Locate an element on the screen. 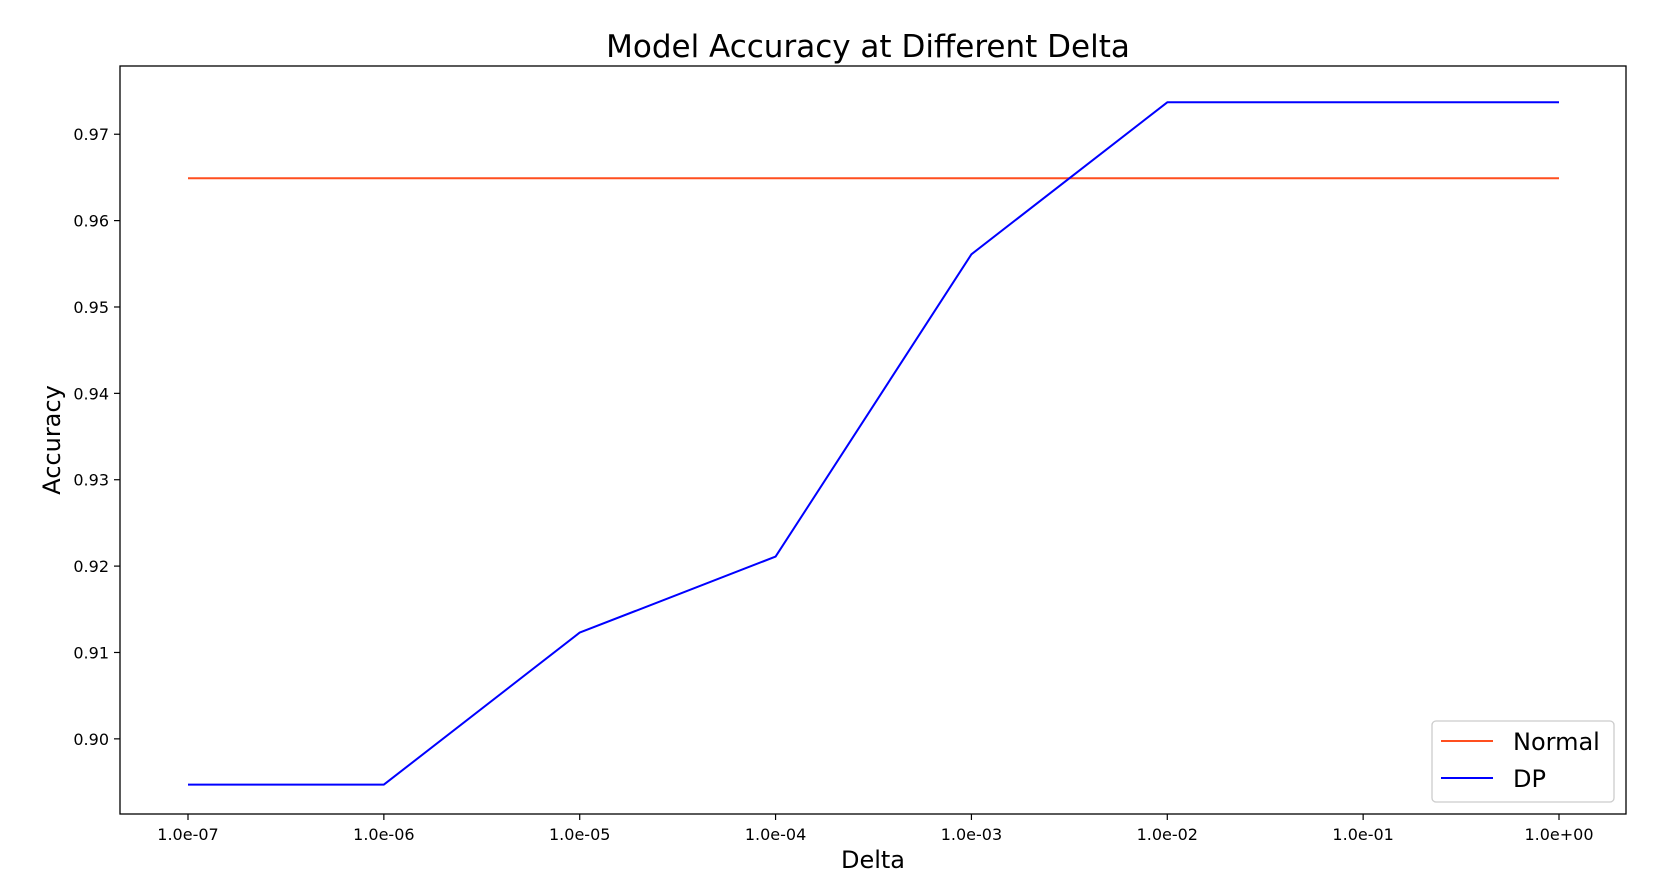  x-axis-label: Delta is located at coordinates (873, 860).